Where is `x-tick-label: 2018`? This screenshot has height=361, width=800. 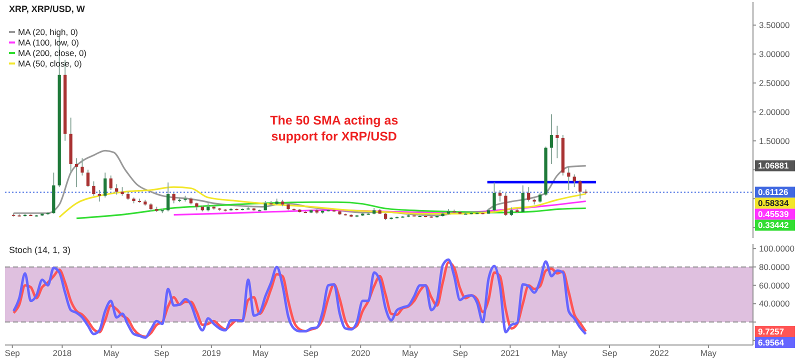
x-tick-label: 2018 is located at coordinates (62, 353).